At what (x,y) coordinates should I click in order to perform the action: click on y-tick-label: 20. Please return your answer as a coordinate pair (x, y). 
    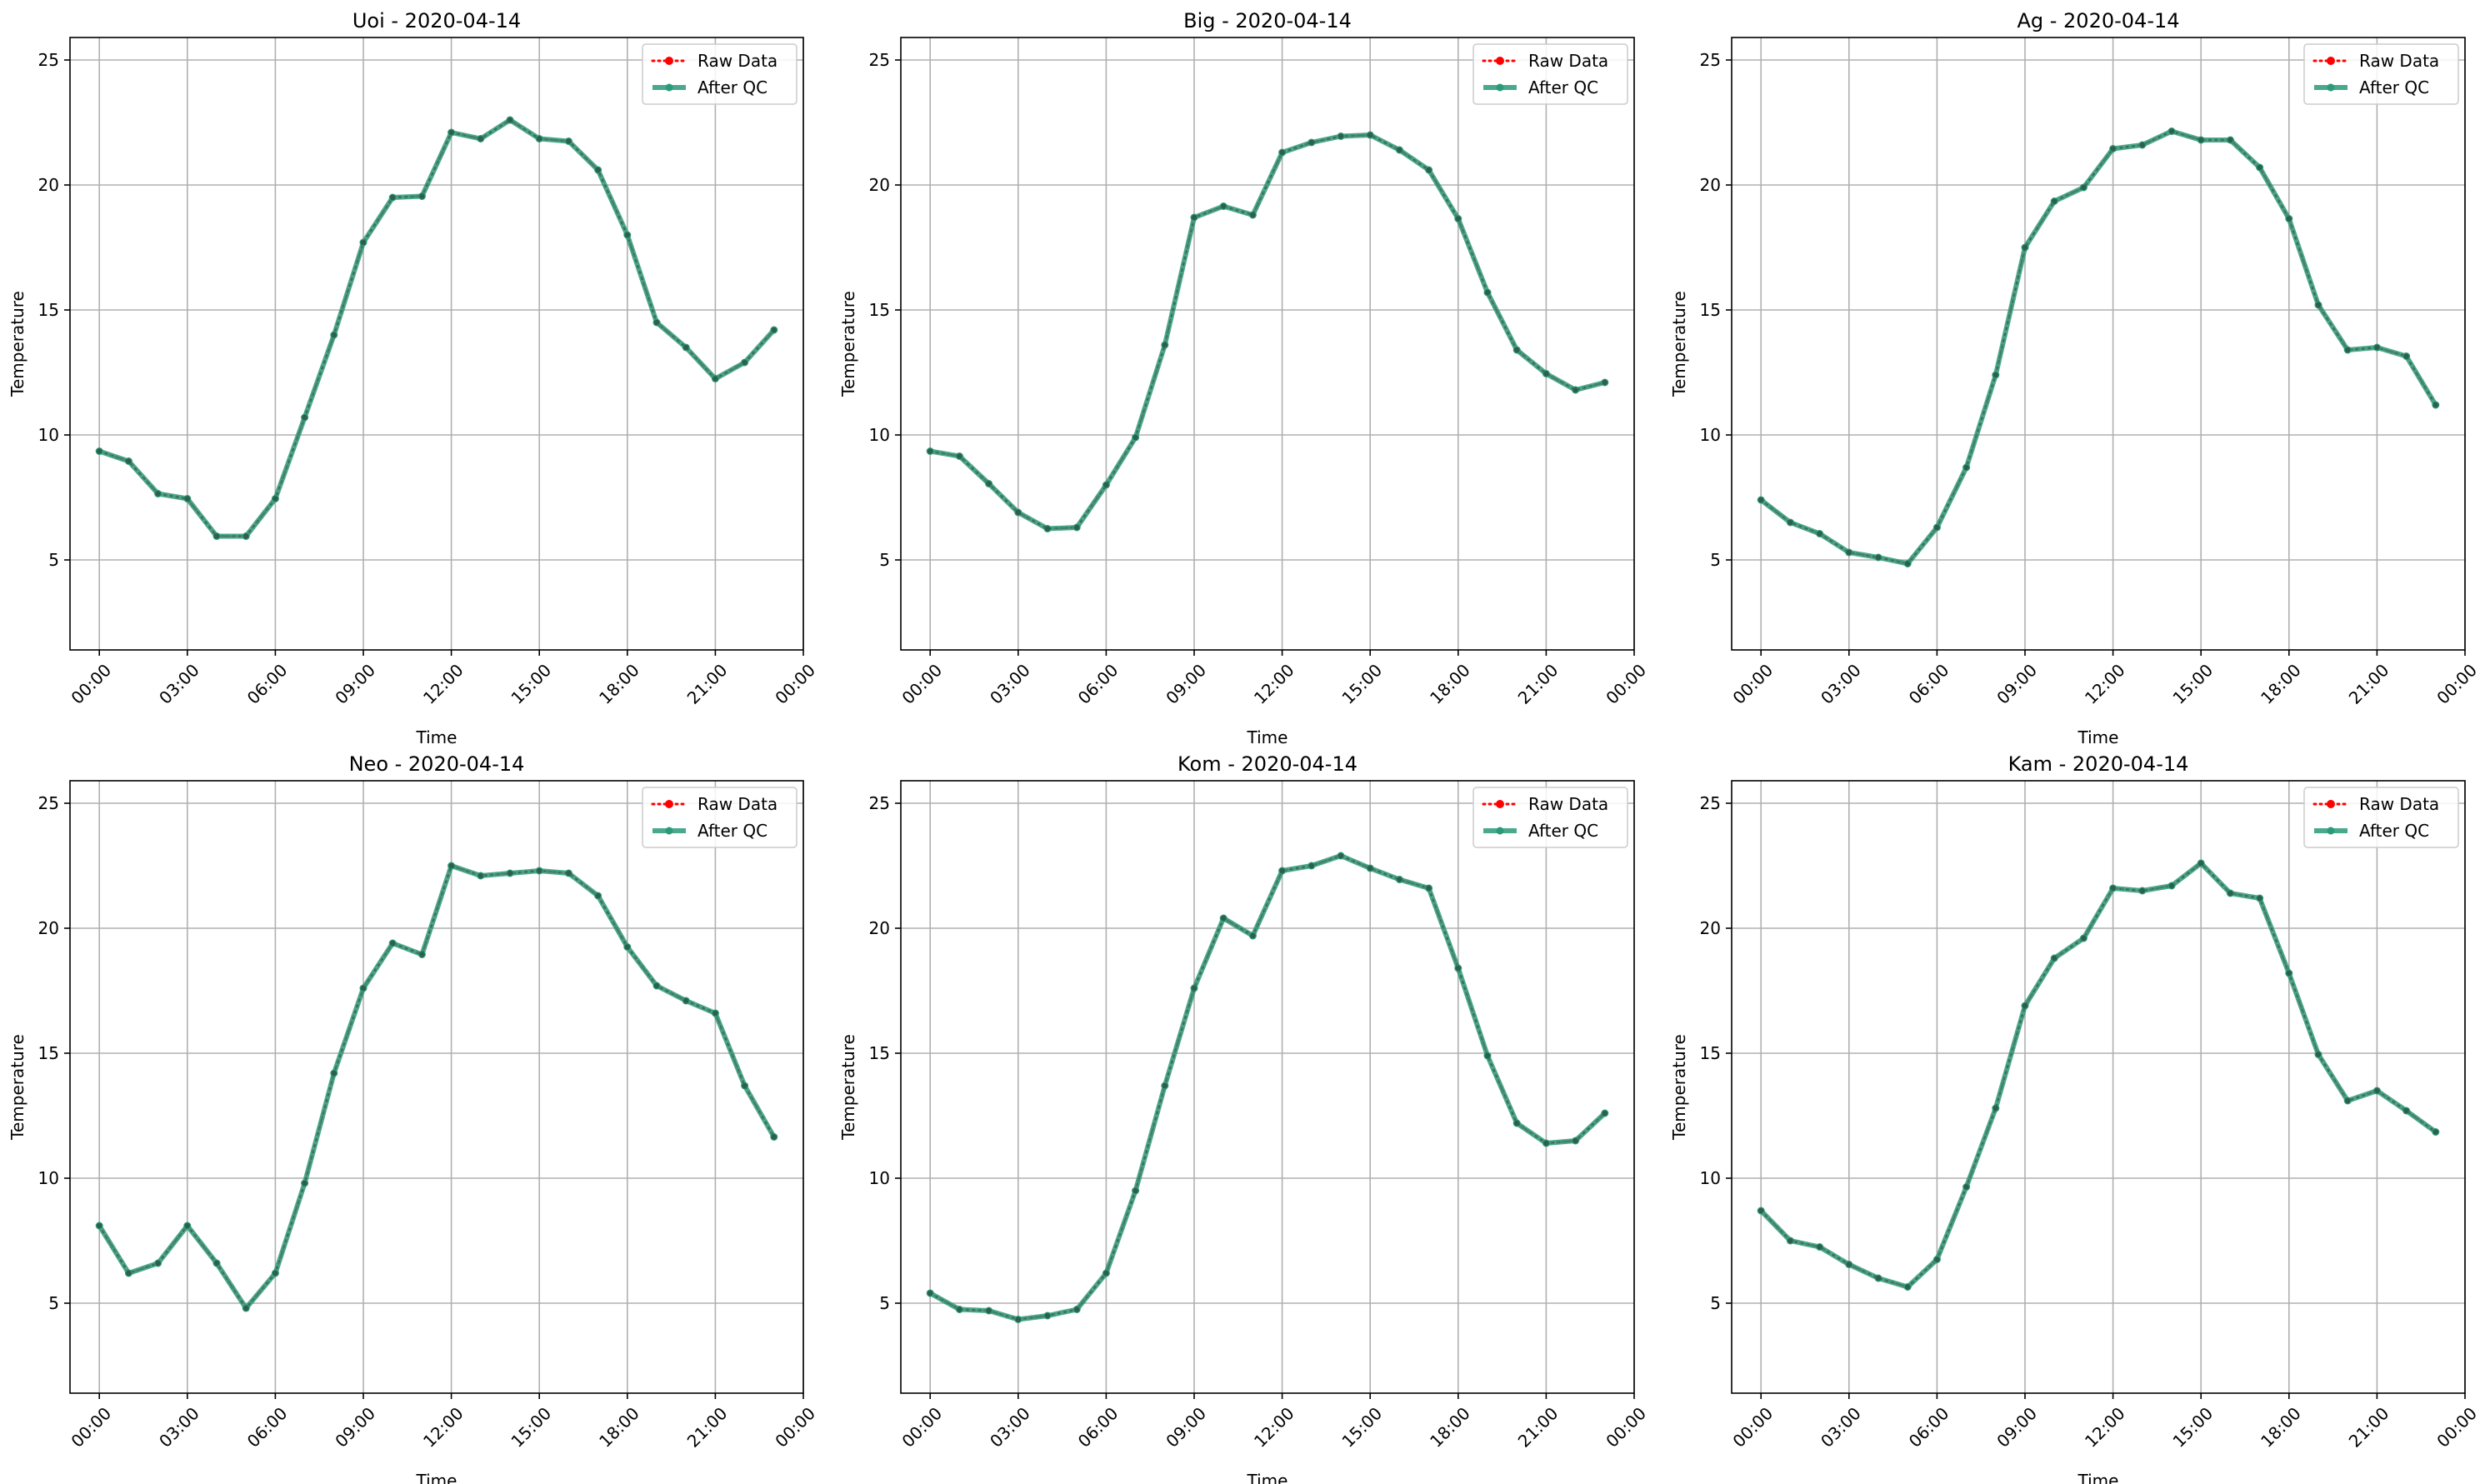
    Looking at the image, I should click on (48, 928).